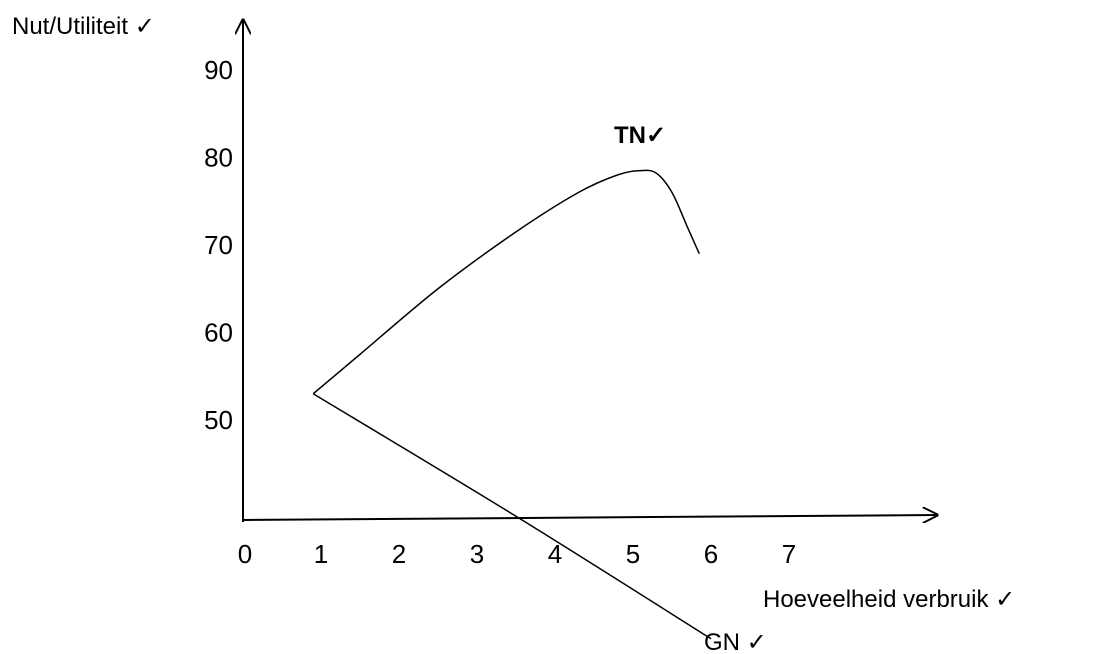 The width and height of the screenshot is (1112, 654). What do you see at coordinates (633, 554) in the screenshot?
I see `x-tick-label: 5` at bounding box center [633, 554].